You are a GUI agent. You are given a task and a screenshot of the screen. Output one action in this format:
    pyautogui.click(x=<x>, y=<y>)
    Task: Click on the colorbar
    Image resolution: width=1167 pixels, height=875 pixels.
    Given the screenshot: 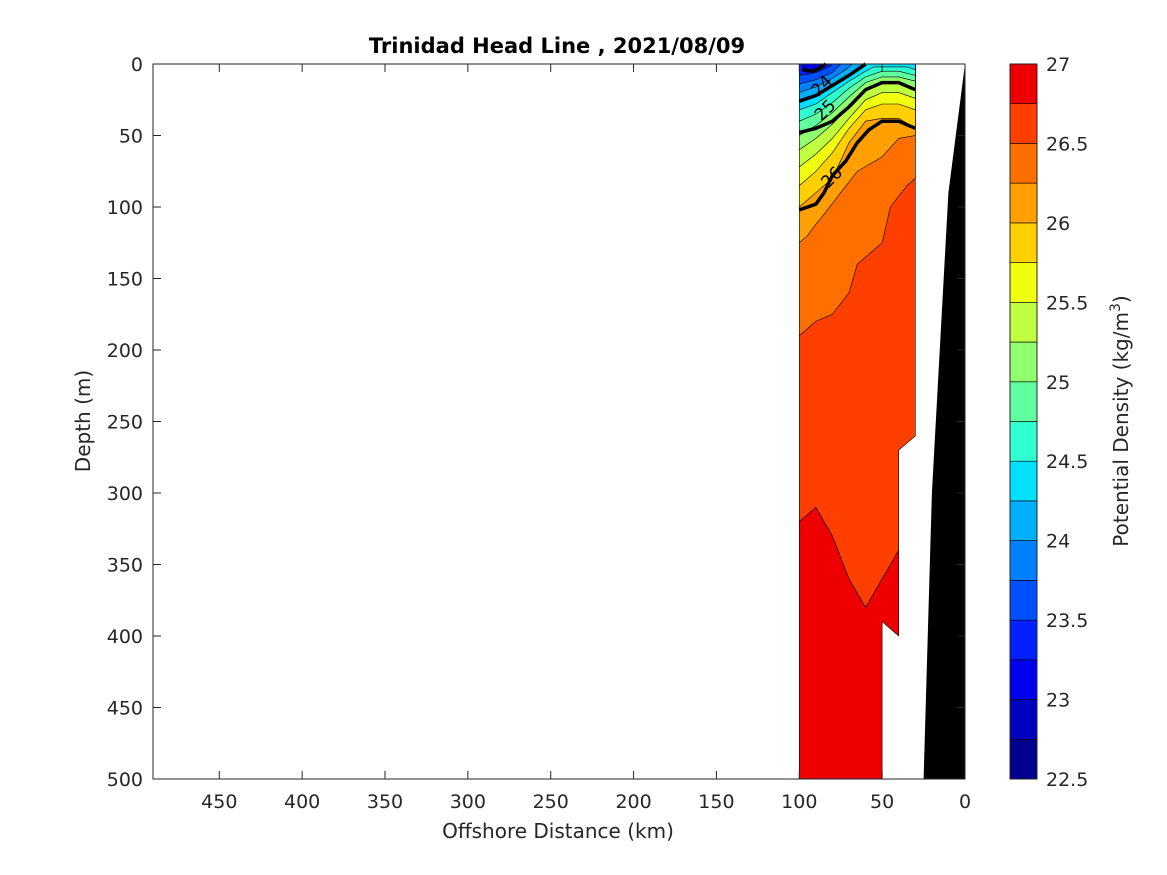 What is the action you would take?
    pyautogui.click(x=1023, y=421)
    